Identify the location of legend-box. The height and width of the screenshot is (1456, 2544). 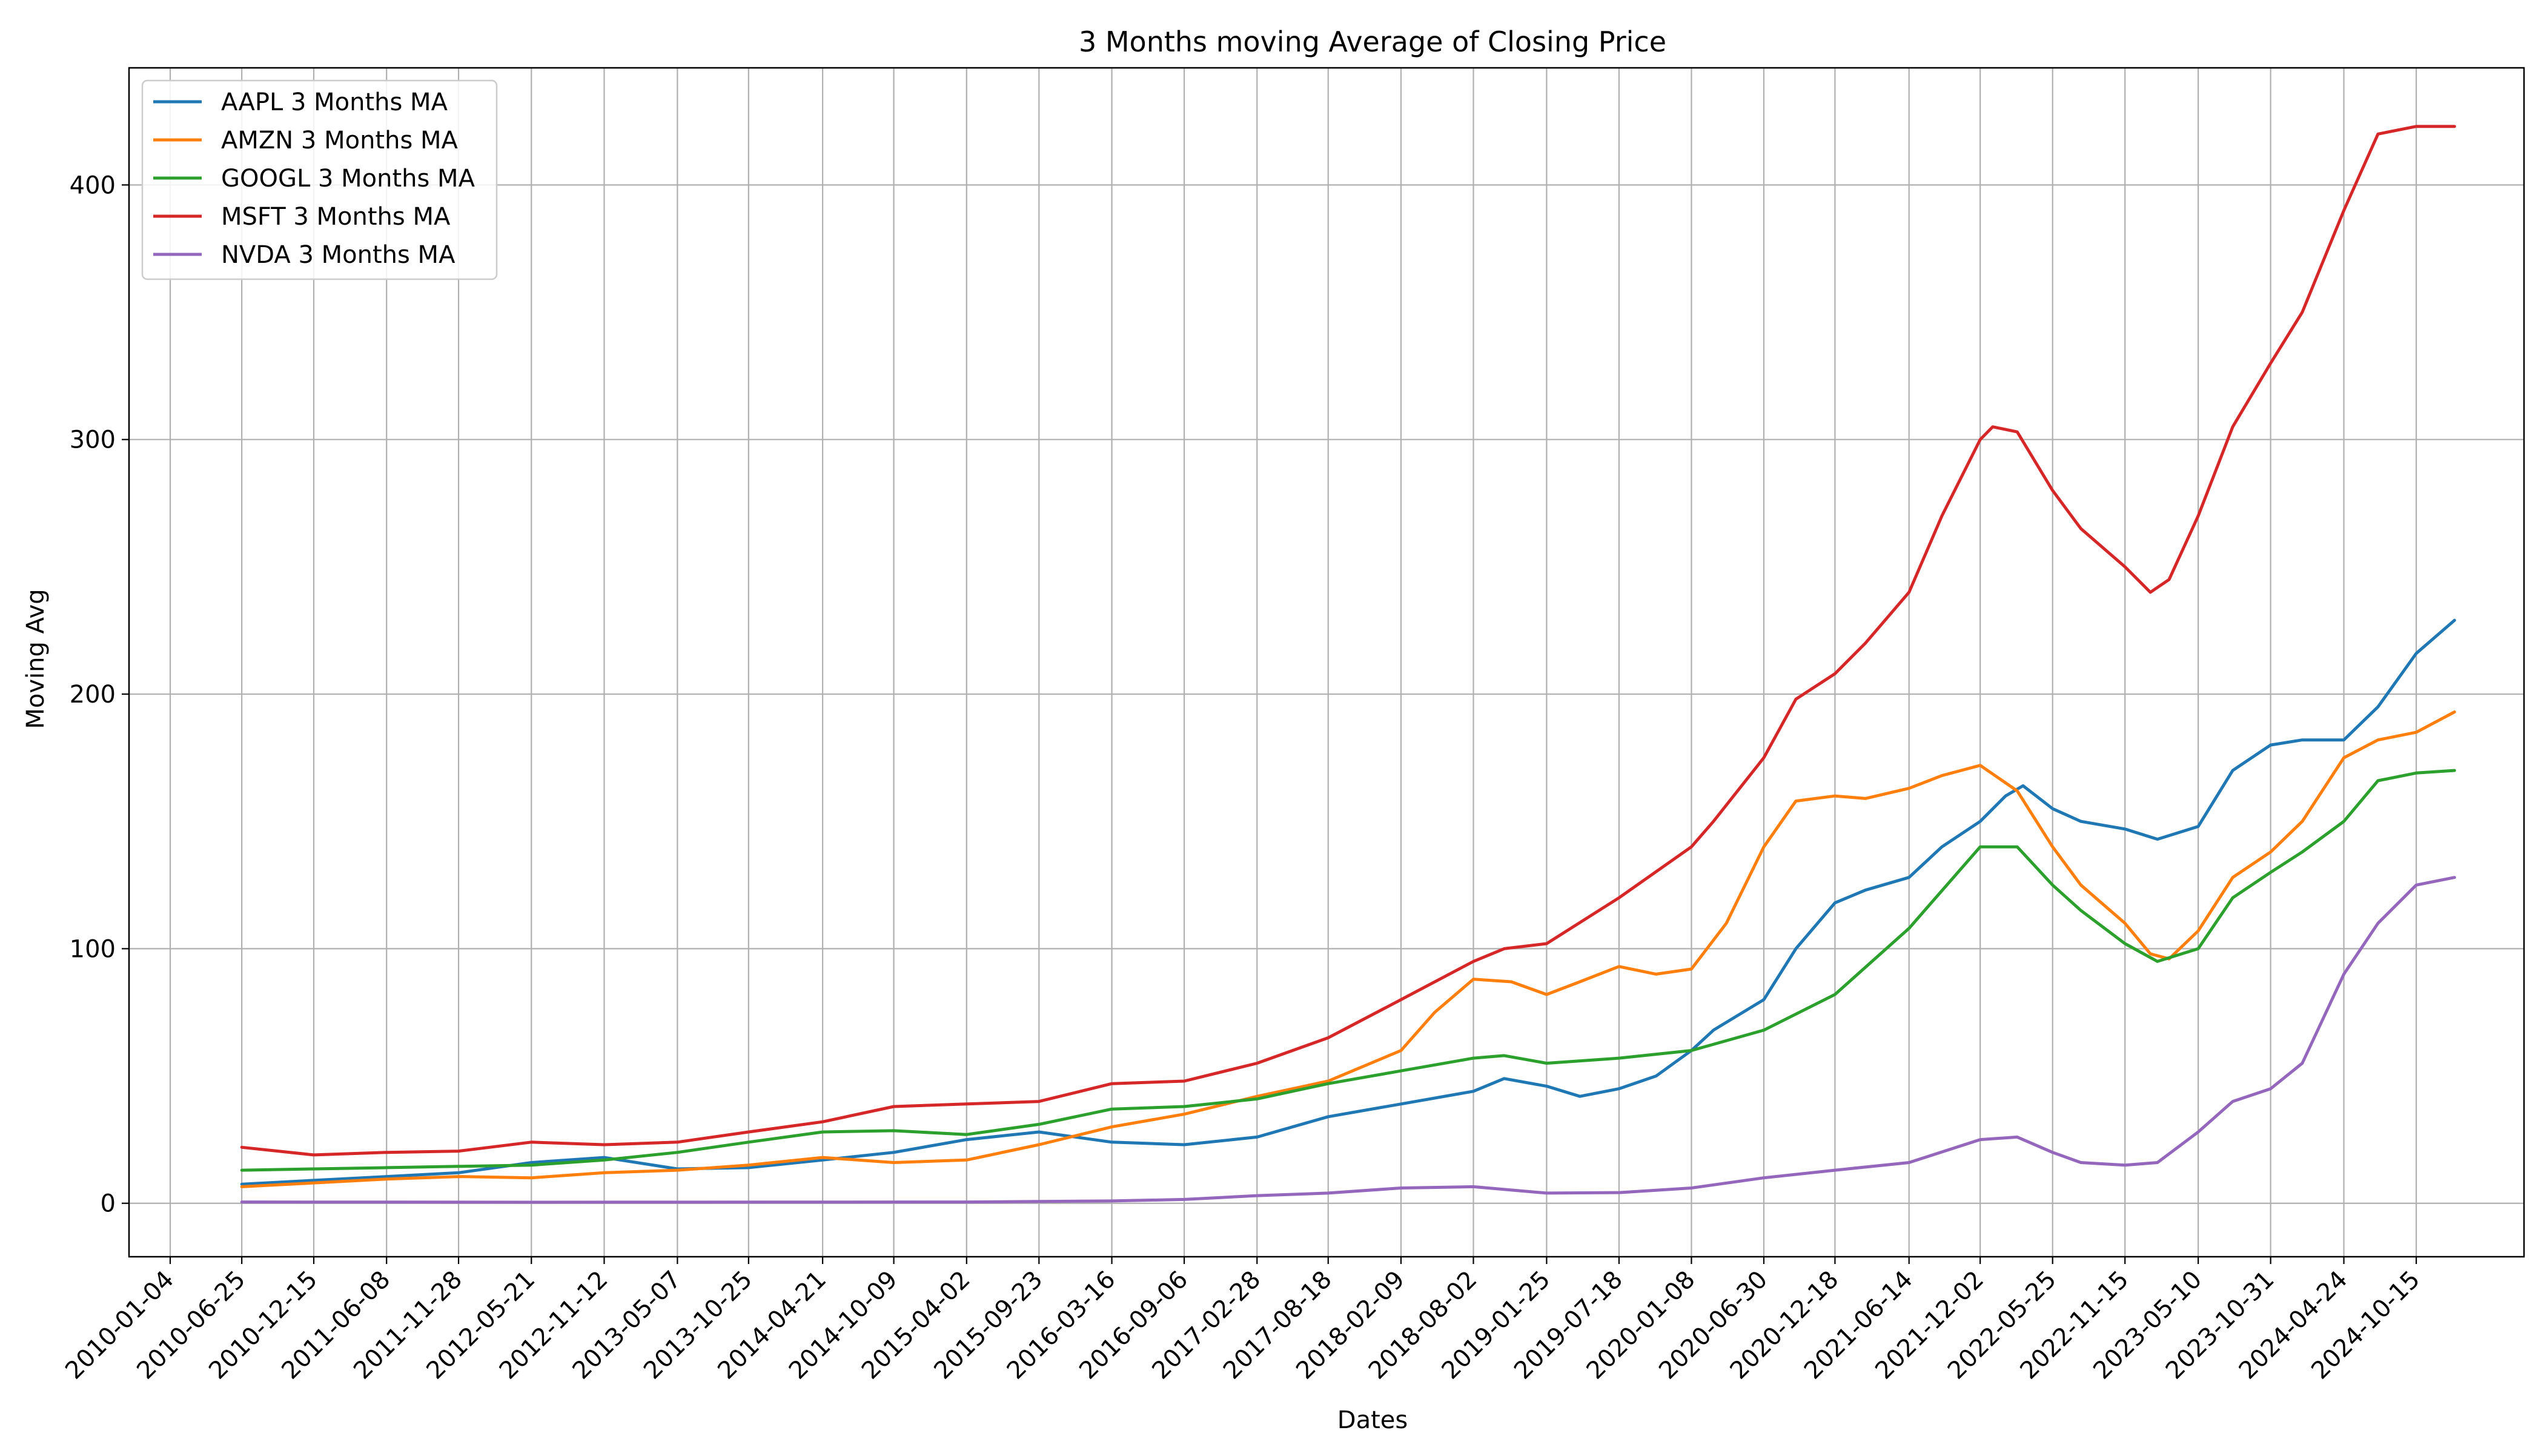
(319, 179).